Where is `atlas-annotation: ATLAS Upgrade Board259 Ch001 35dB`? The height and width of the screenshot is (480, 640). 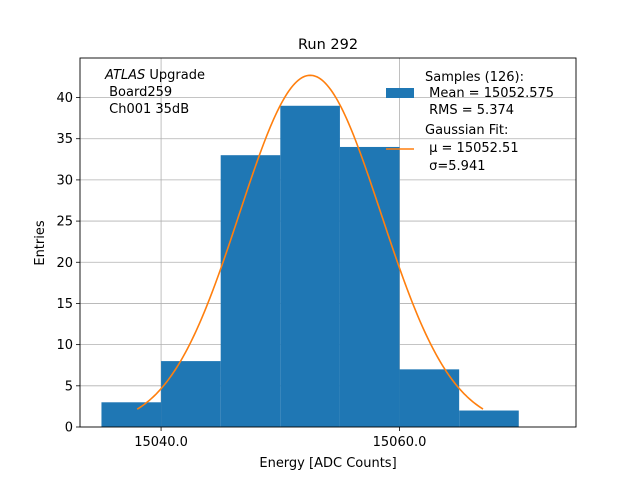 atlas-annotation: ATLAS Upgrade Board259 Ch001 35dB is located at coordinates (154, 92).